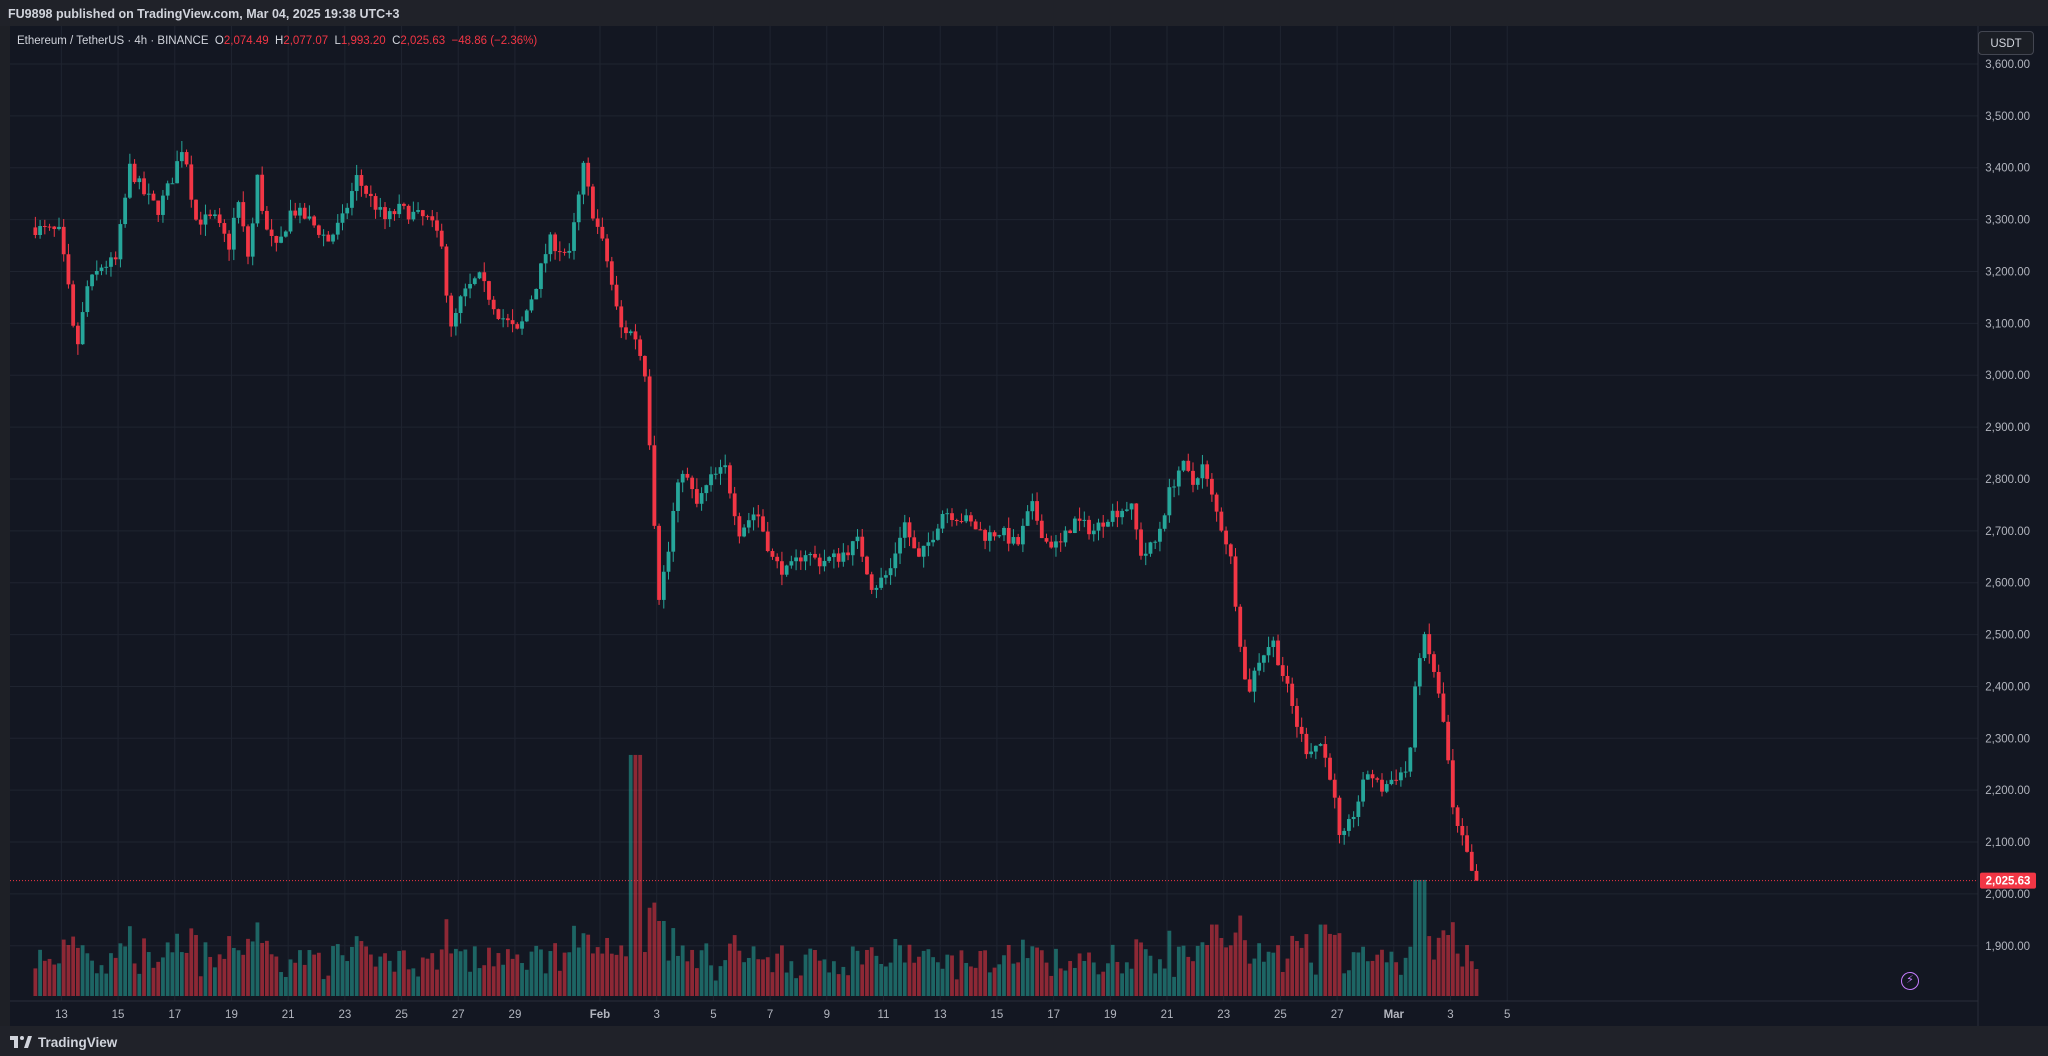 The height and width of the screenshot is (1056, 2048). What do you see at coordinates (63, 1042) in the screenshot?
I see `tradingview-logo: TradingView` at bounding box center [63, 1042].